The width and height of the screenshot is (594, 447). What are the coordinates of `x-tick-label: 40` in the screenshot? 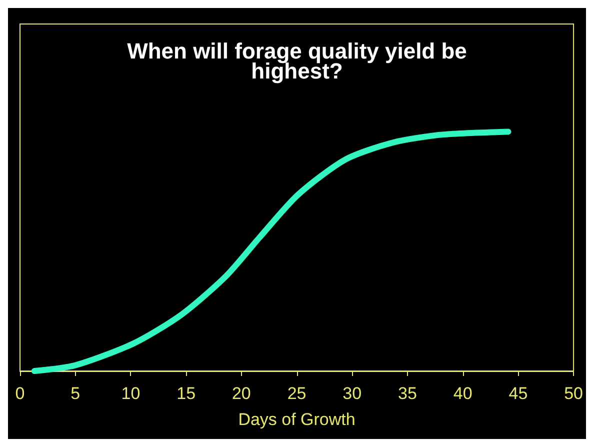 It's located at (462, 393).